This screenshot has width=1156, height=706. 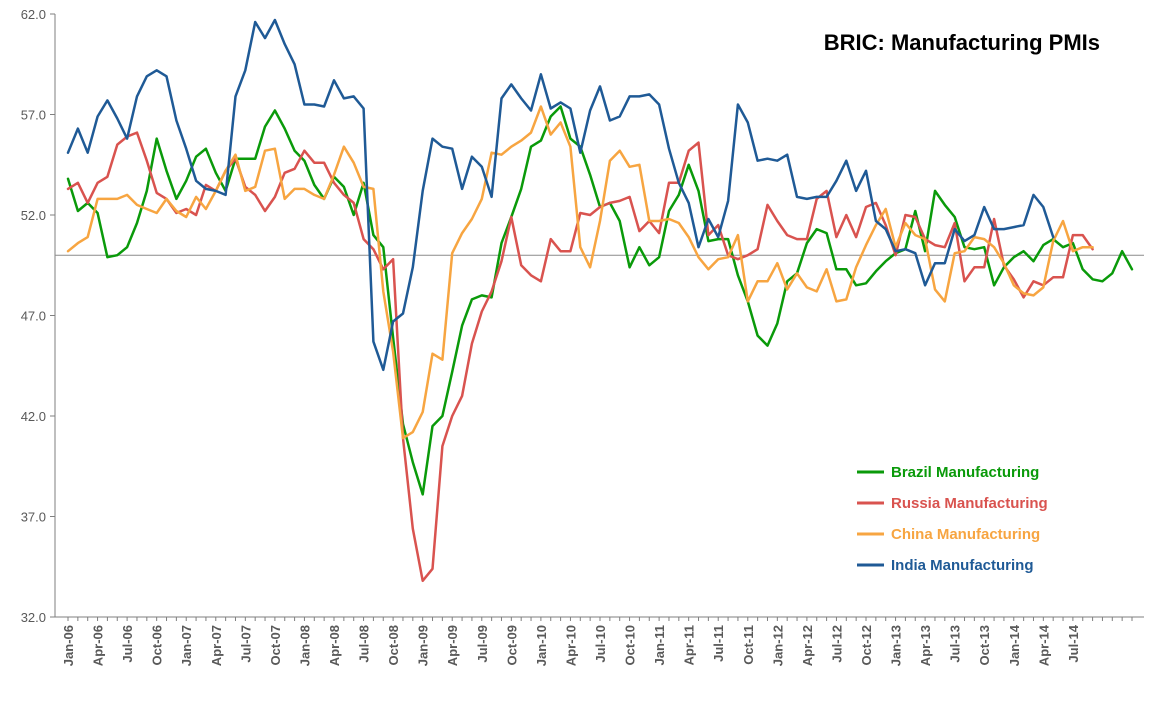 I want to click on chart-title: BRIC: Manufacturing PMIs, so click(x=962, y=42).